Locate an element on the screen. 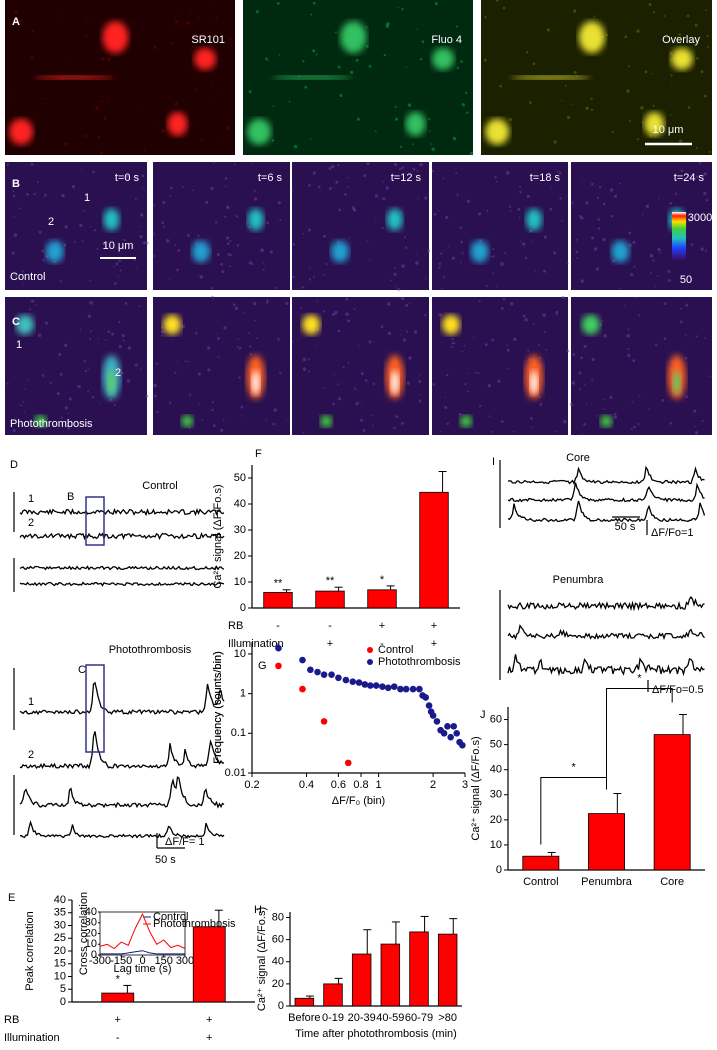  colorbar-label: 3000 is located at coordinates (700, 218).